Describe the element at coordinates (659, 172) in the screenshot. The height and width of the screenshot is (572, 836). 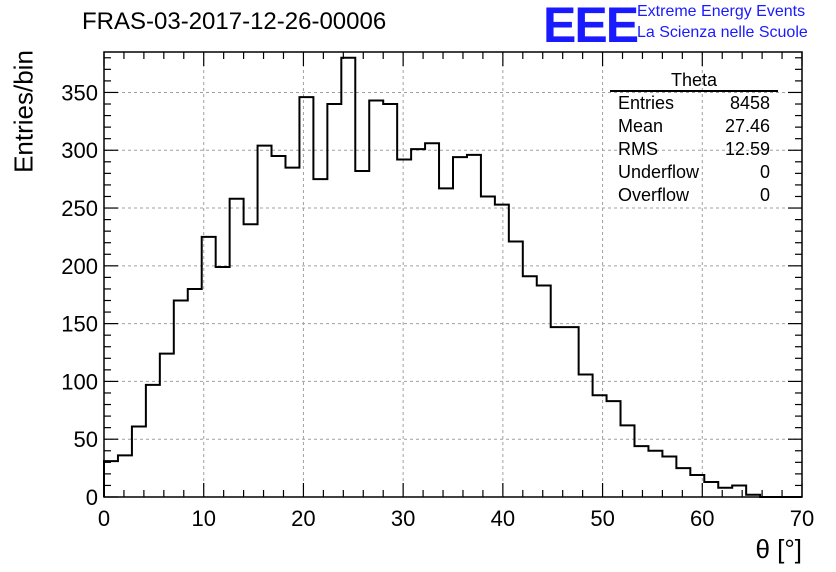
I see `stats-label: Underflow` at that location.